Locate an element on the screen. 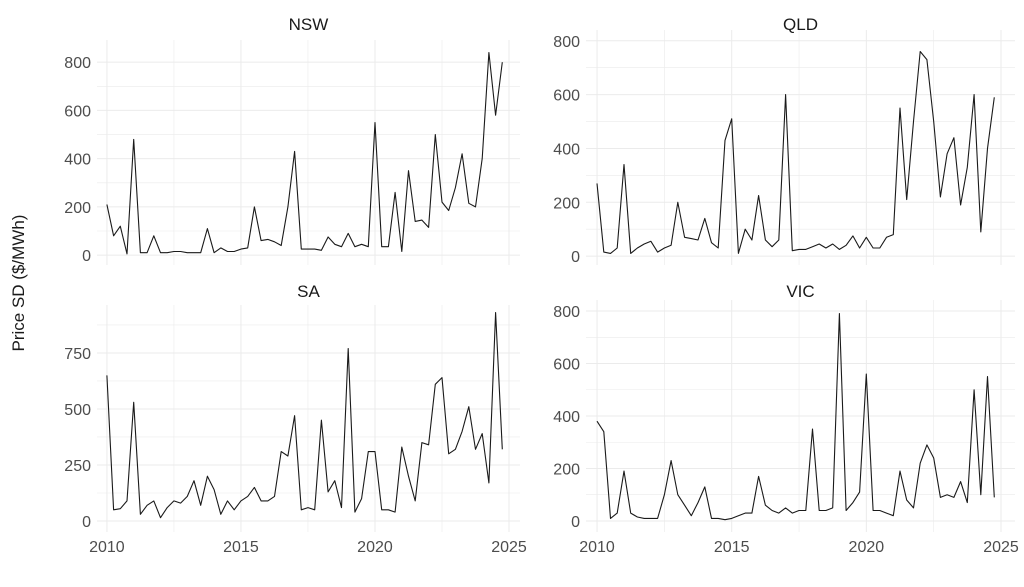 This screenshot has height=587, width=1024. y-axis-label: Price SD ($/MWh) is located at coordinates (18, 283).